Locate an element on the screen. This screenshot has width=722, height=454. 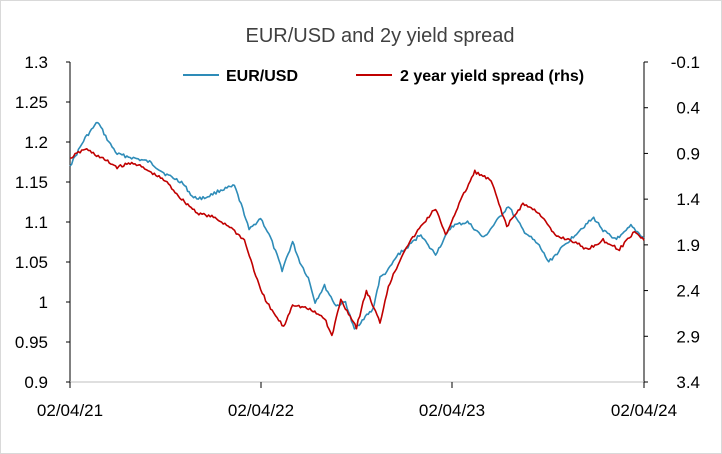
legend: EUR/USD 2 year yield spread (rhs) is located at coordinates (383, 76).